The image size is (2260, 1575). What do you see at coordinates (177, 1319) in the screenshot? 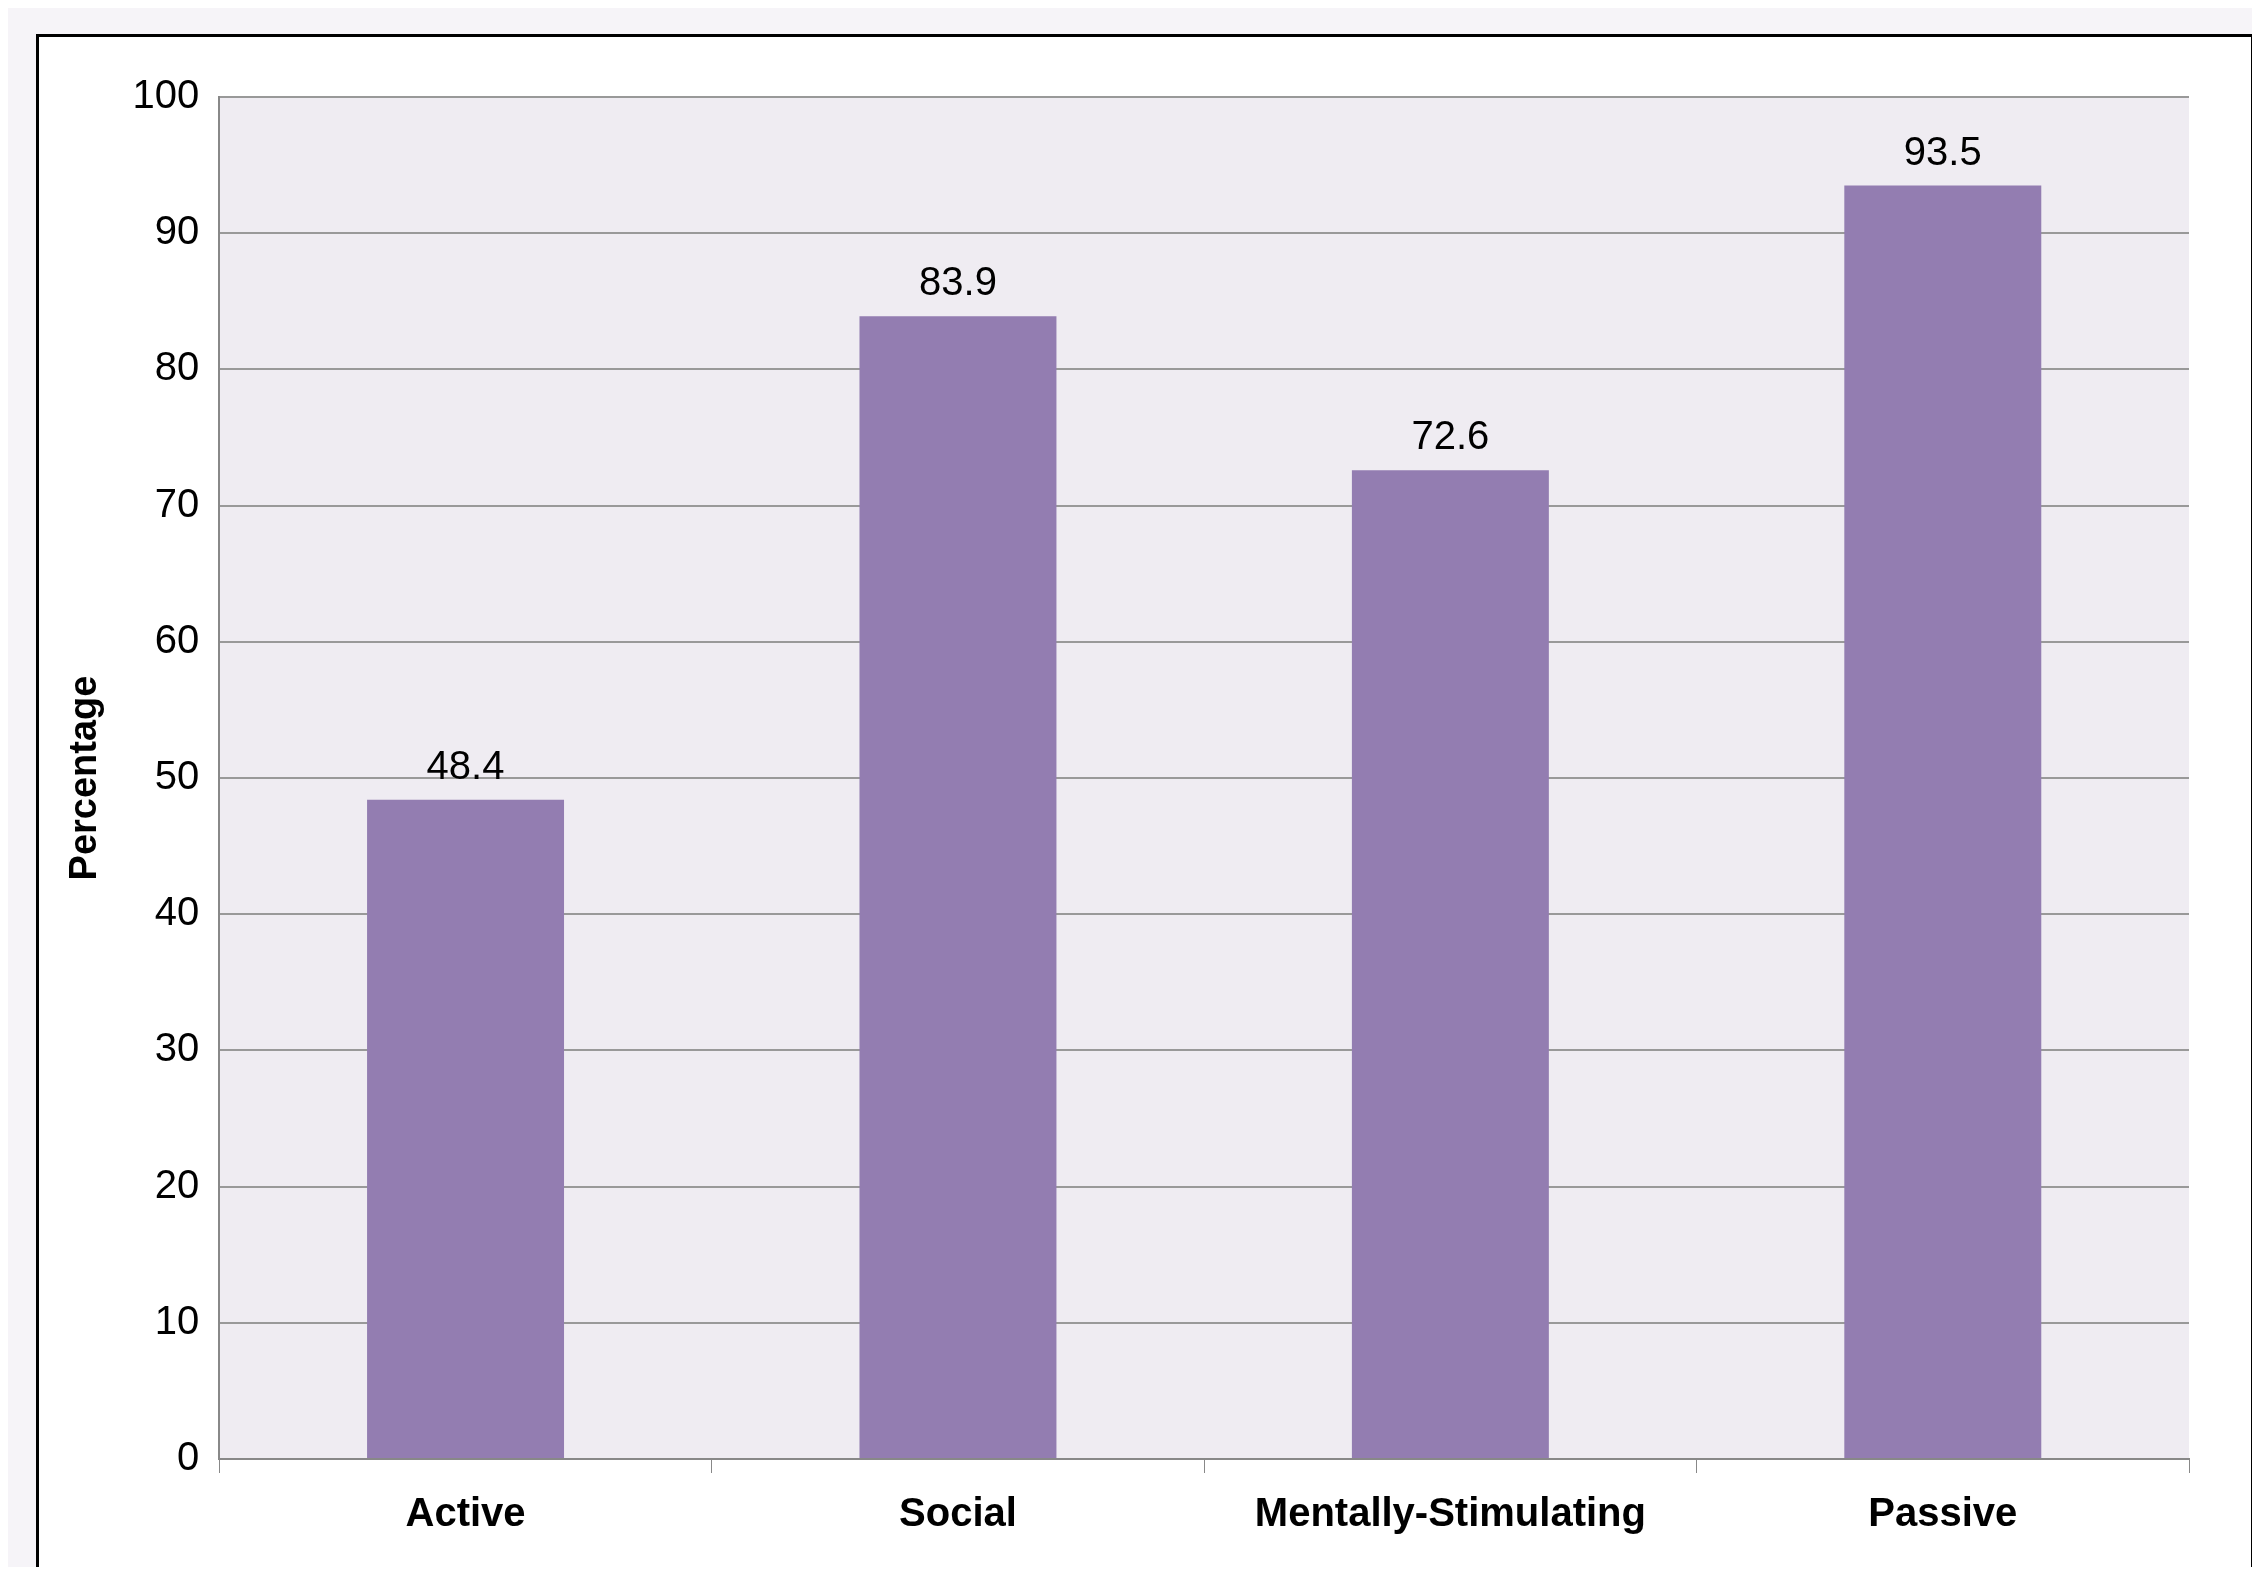
I see `y-tick-label: 10` at bounding box center [177, 1319].